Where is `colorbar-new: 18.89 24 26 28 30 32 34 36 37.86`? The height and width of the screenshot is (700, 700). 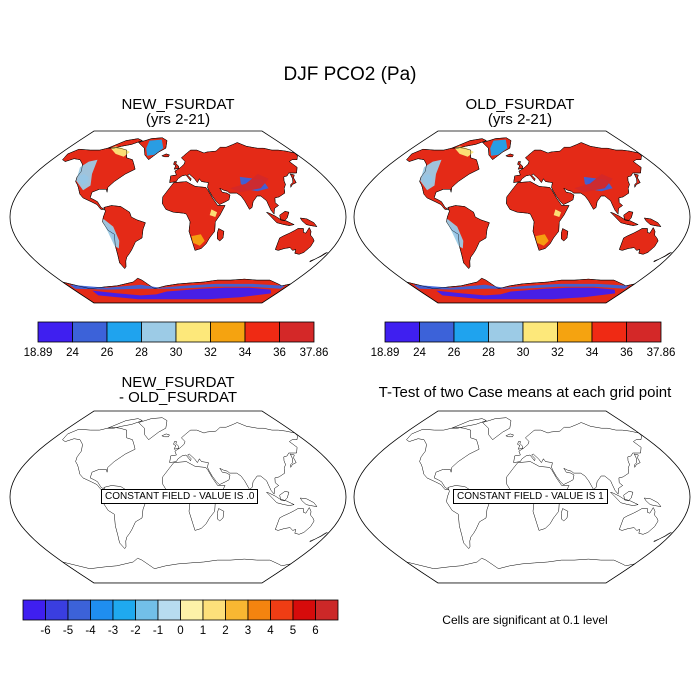 colorbar-new: 18.89 24 26 28 30 32 34 36 37.86 is located at coordinates (176, 340).